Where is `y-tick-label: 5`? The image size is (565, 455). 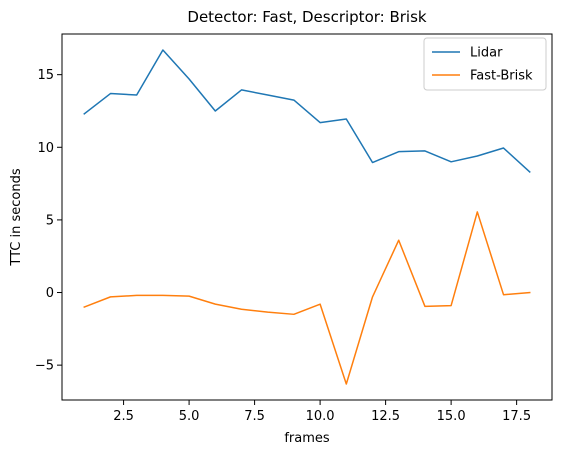
y-tick-label: 5 is located at coordinates (50, 220).